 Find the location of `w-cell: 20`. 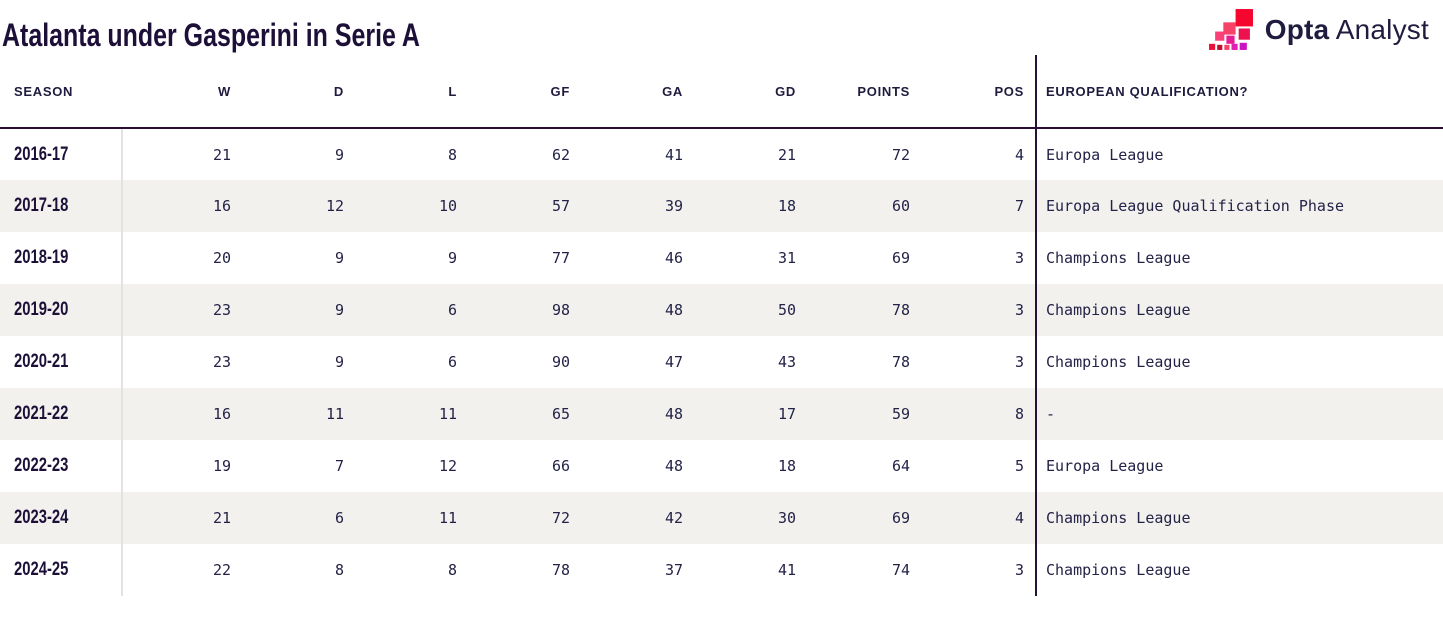

w-cell: 20 is located at coordinates (221, 258).